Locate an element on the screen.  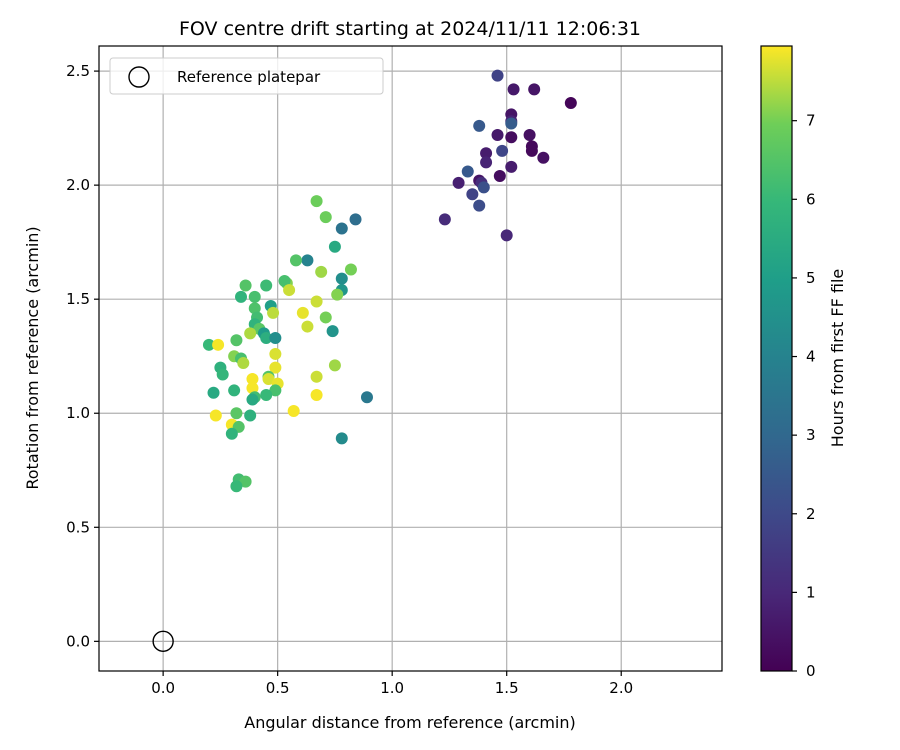
colorbar-tick-label: 4 is located at coordinates (811, 357).